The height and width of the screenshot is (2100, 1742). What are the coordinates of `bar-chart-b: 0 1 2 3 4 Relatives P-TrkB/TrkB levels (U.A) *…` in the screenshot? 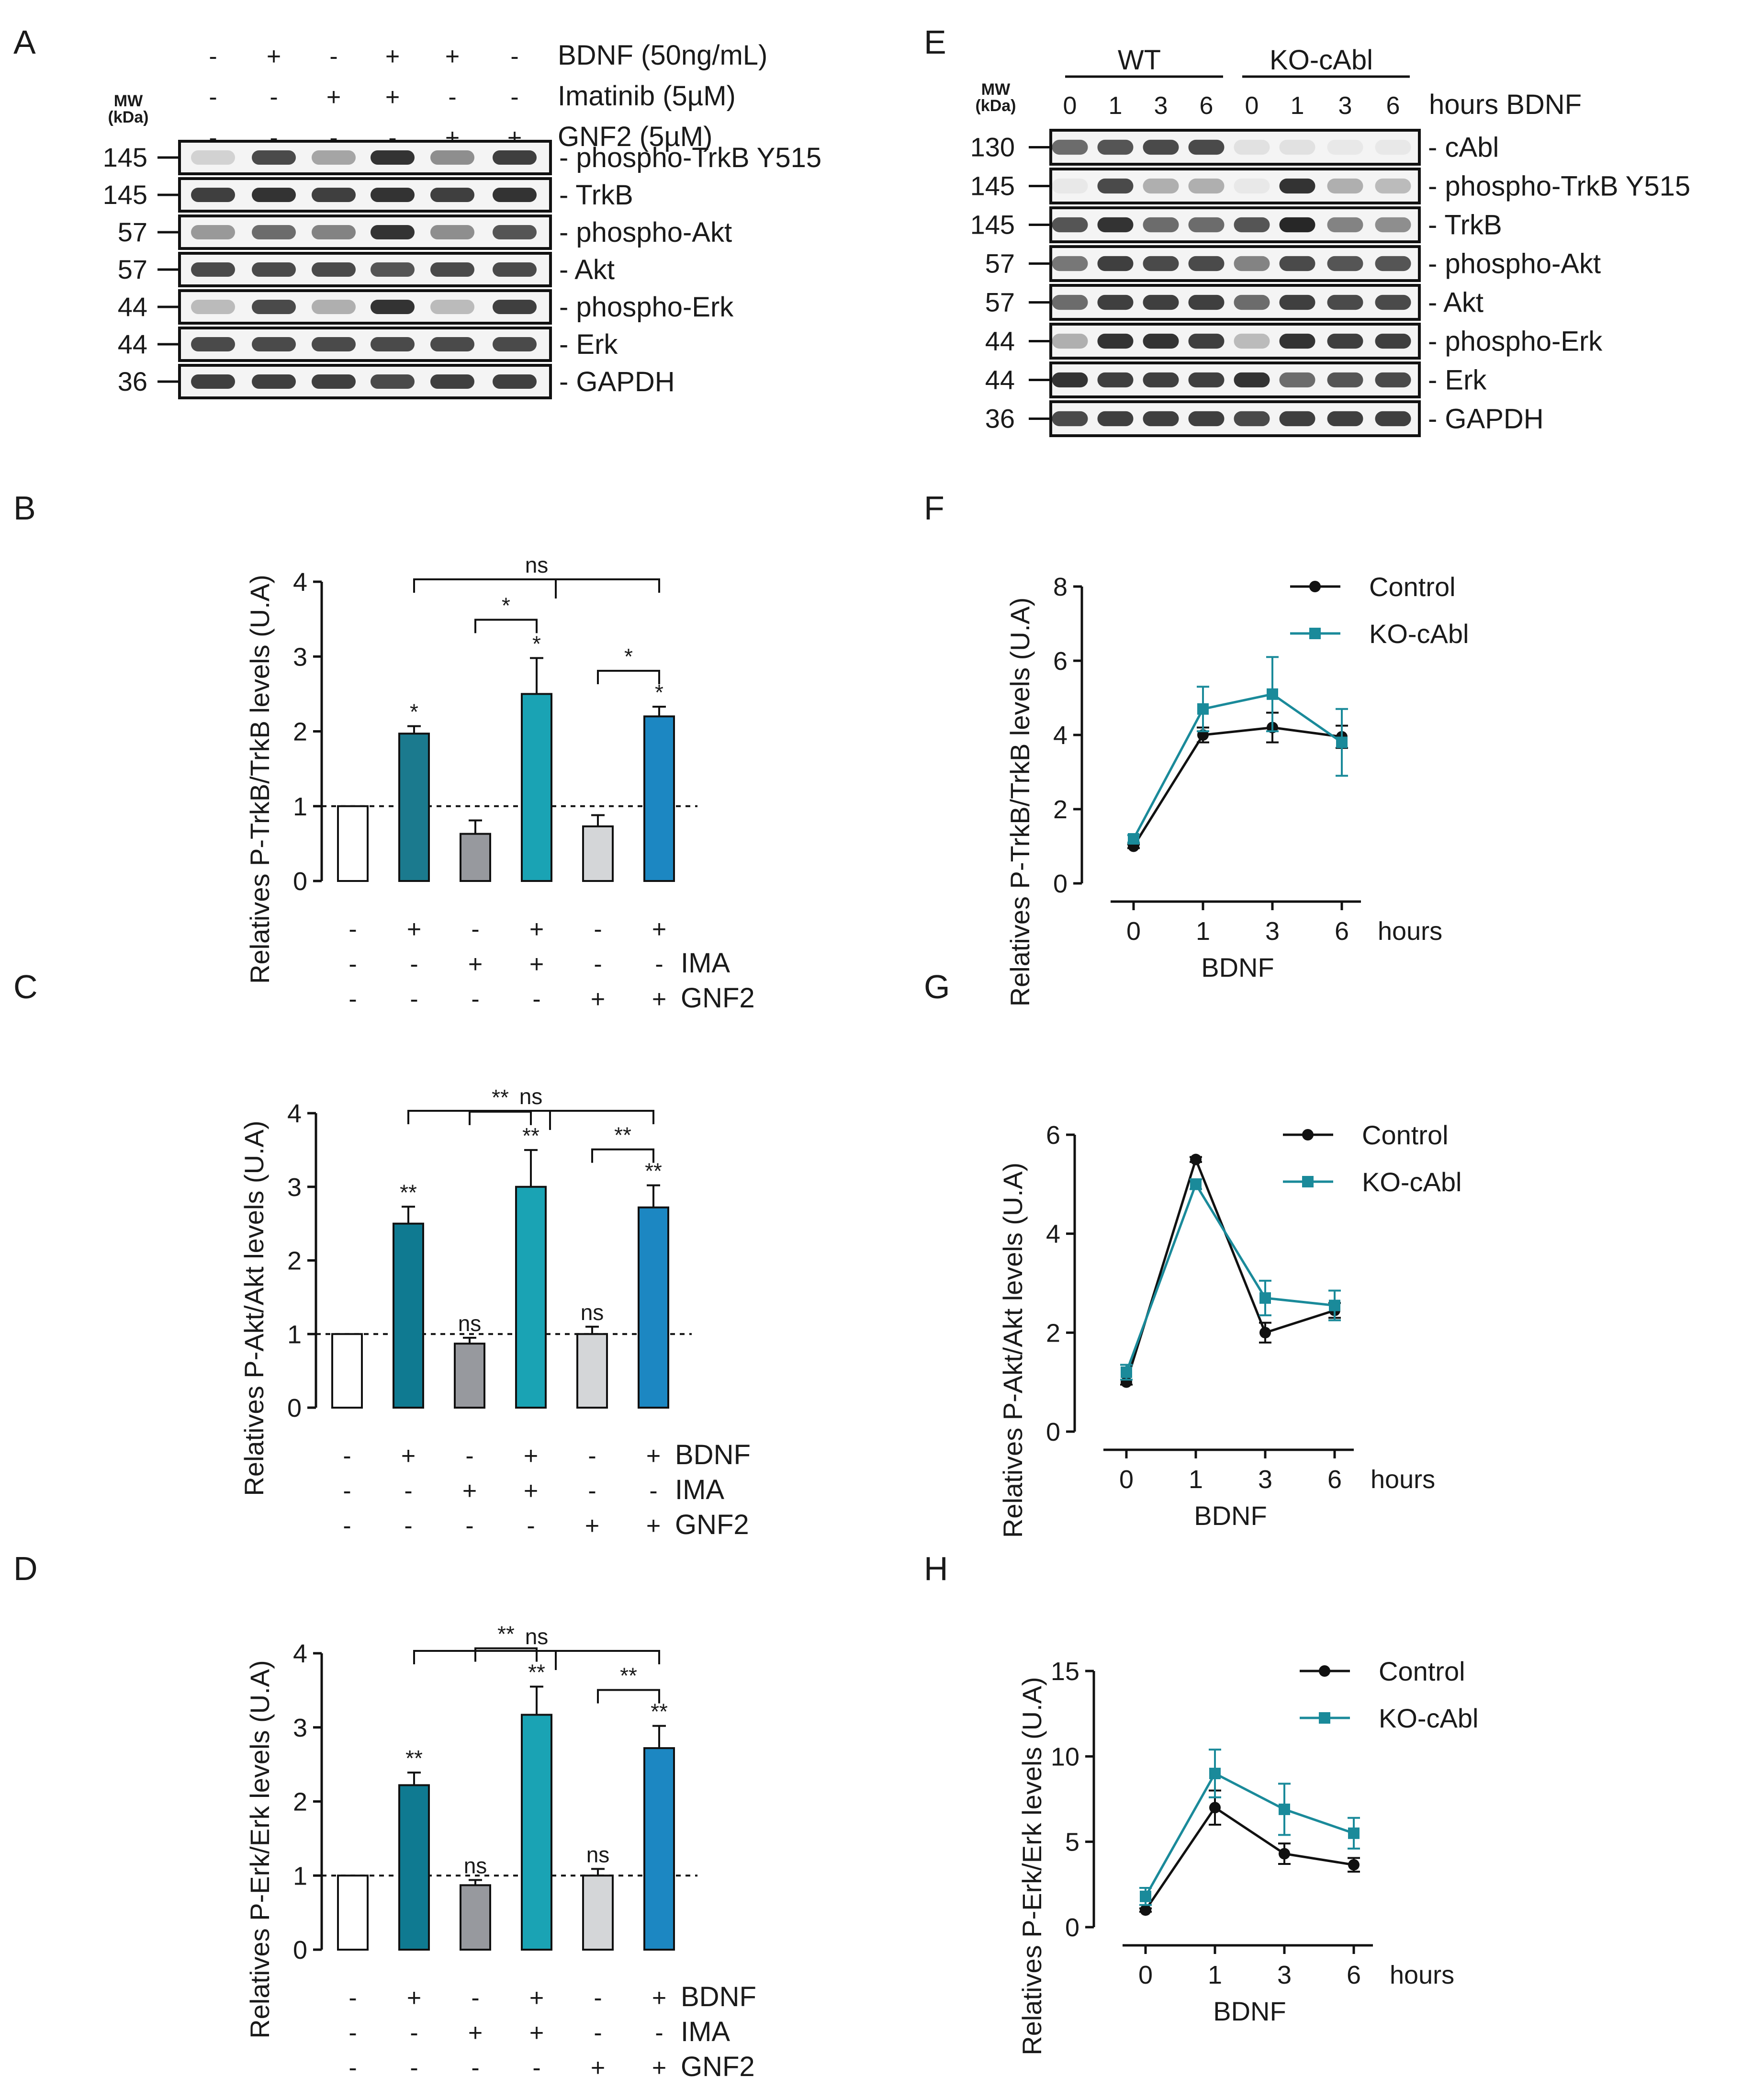 It's located at (500, 784).